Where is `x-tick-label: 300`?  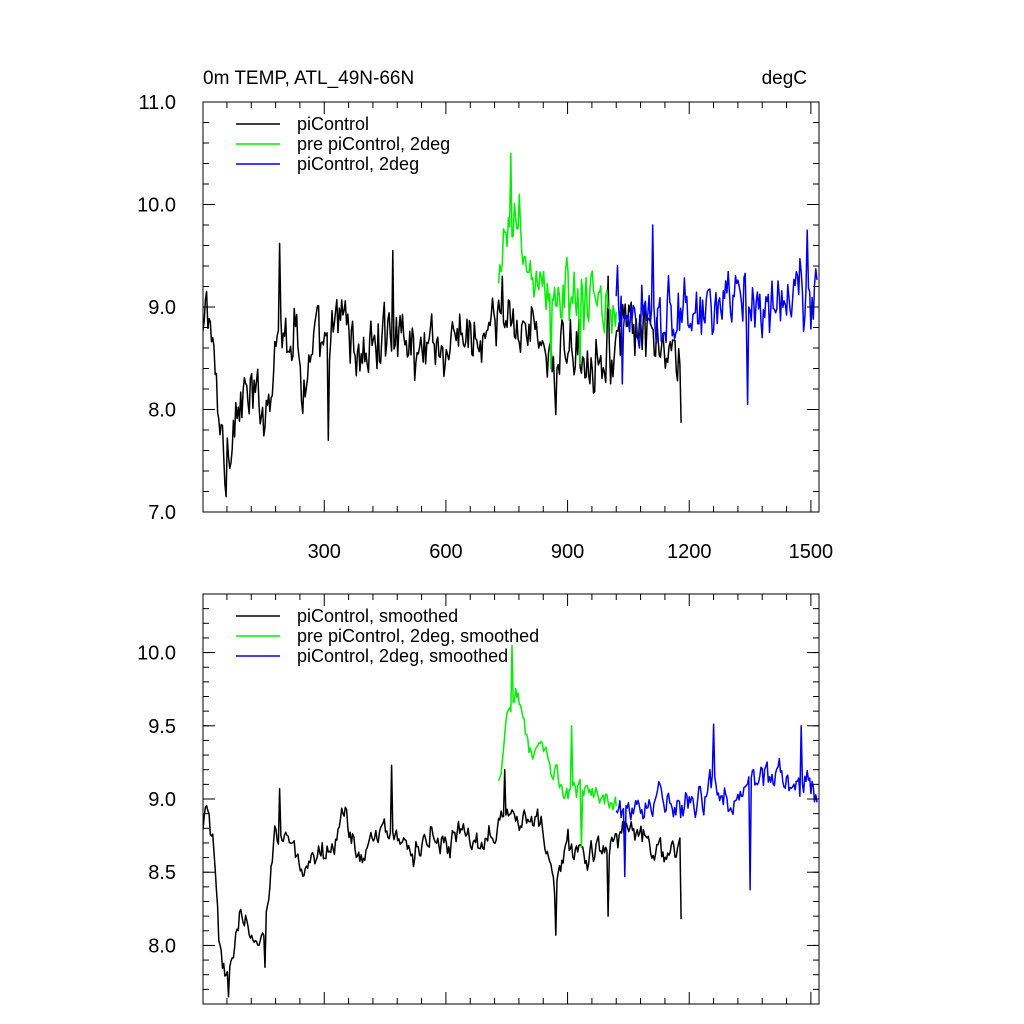
x-tick-label: 300 is located at coordinates (324, 552).